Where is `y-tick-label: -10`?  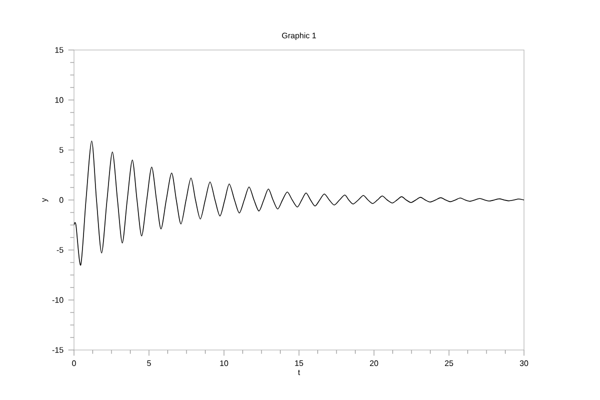
y-tick-label: -10 is located at coordinates (58, 300).